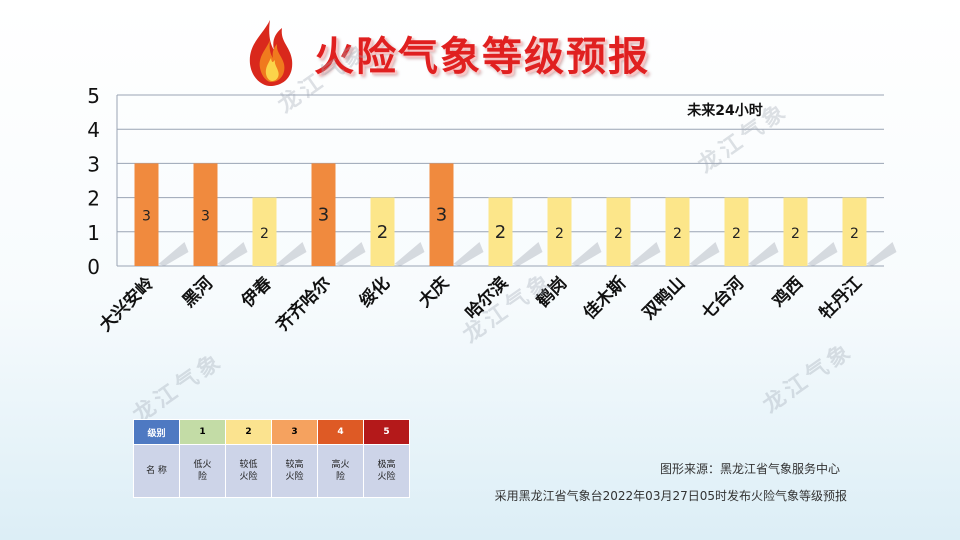  I want to click on legend-header-label: 级别, so click(156, 432).